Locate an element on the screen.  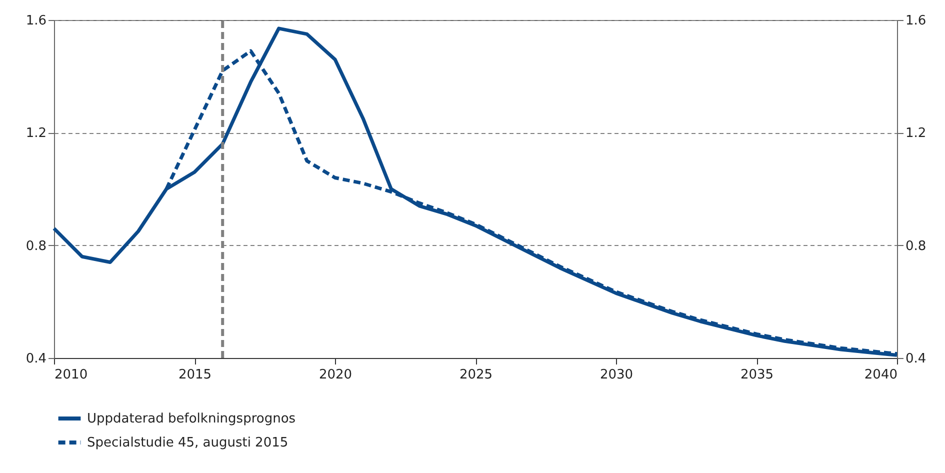
x-tick-label: 2040 is located at coordinates (881, 375).